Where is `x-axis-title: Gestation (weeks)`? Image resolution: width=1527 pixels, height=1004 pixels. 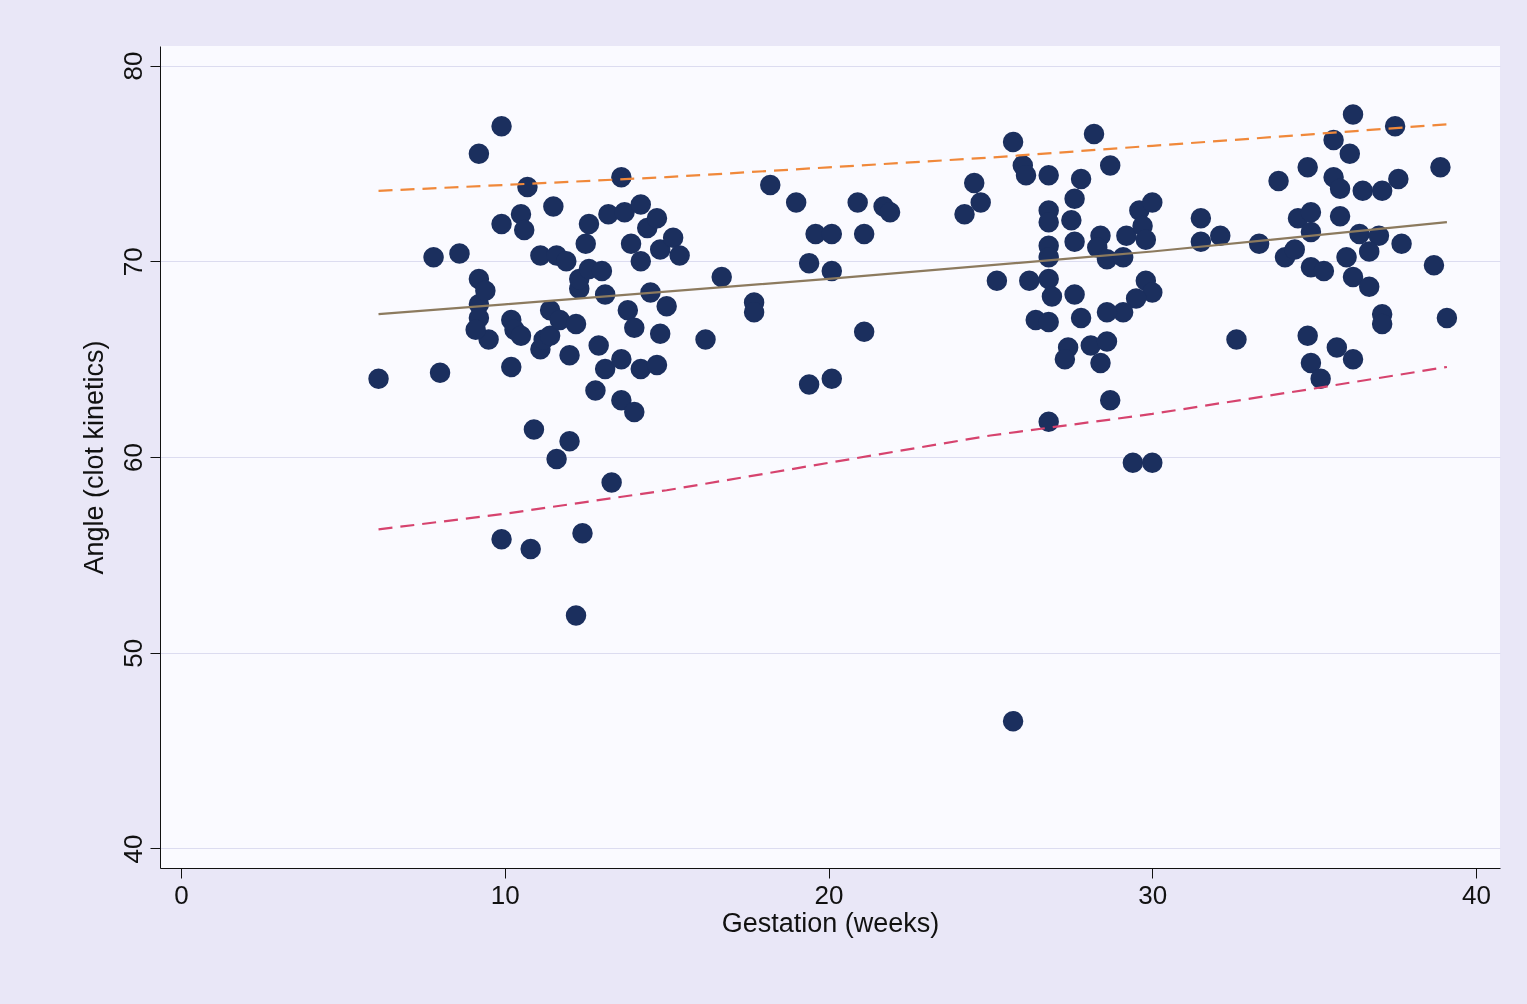
x-axis-title: Gestation (weeks) is located at coordinates (830, 922).